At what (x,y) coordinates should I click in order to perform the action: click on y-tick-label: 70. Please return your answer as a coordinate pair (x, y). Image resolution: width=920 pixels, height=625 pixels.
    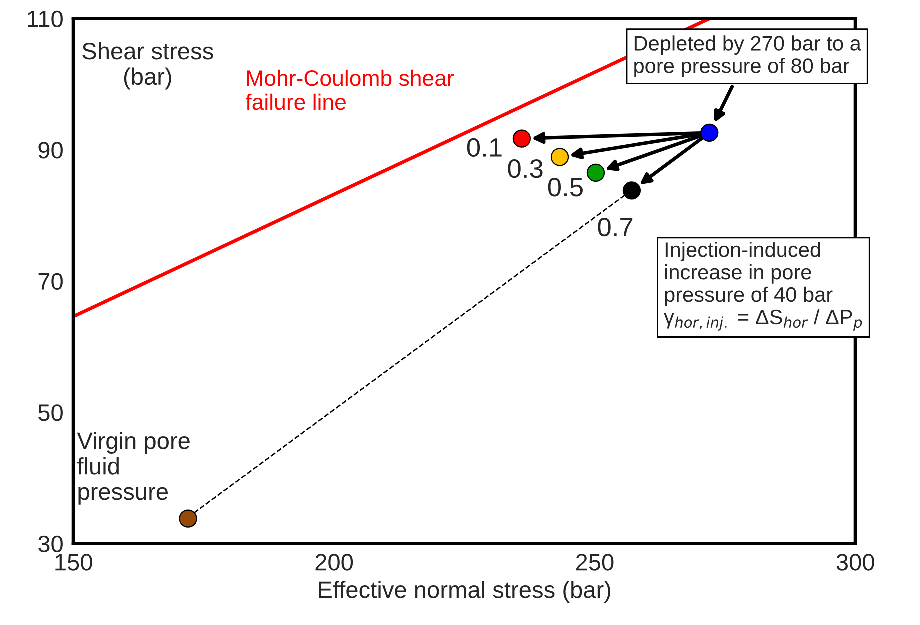
    Looking at the image, I should click on (50, 281).